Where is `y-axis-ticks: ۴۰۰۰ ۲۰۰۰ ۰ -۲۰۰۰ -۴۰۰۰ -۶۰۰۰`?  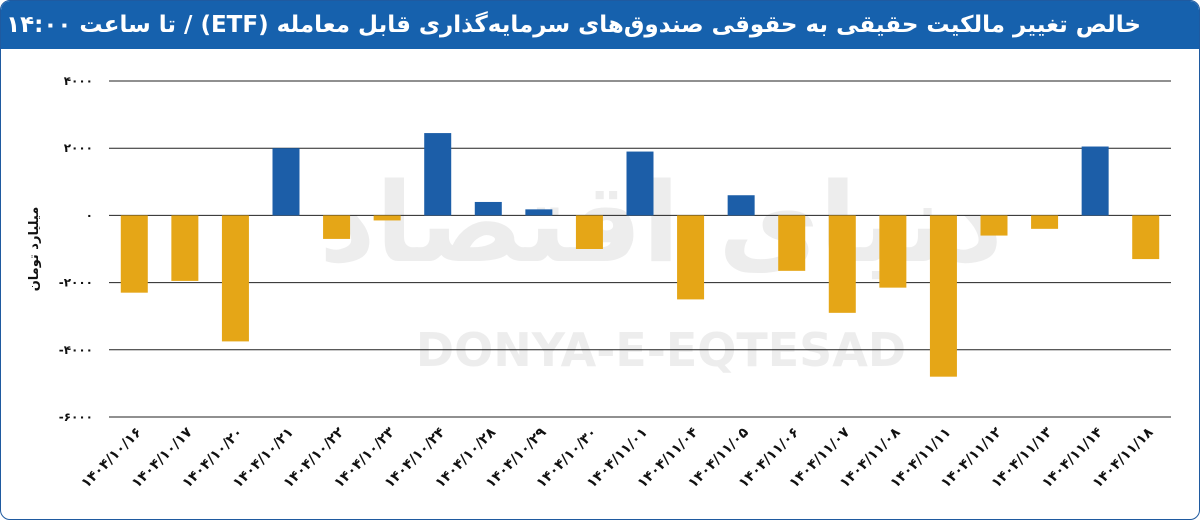
y-axis-ticks: ۴۰۰۰ ۲۰۰۰ ۰ -۲۰۰۰ -۴۰۰۰ -۶۰۰۰ is located at coordinates (76, 249).